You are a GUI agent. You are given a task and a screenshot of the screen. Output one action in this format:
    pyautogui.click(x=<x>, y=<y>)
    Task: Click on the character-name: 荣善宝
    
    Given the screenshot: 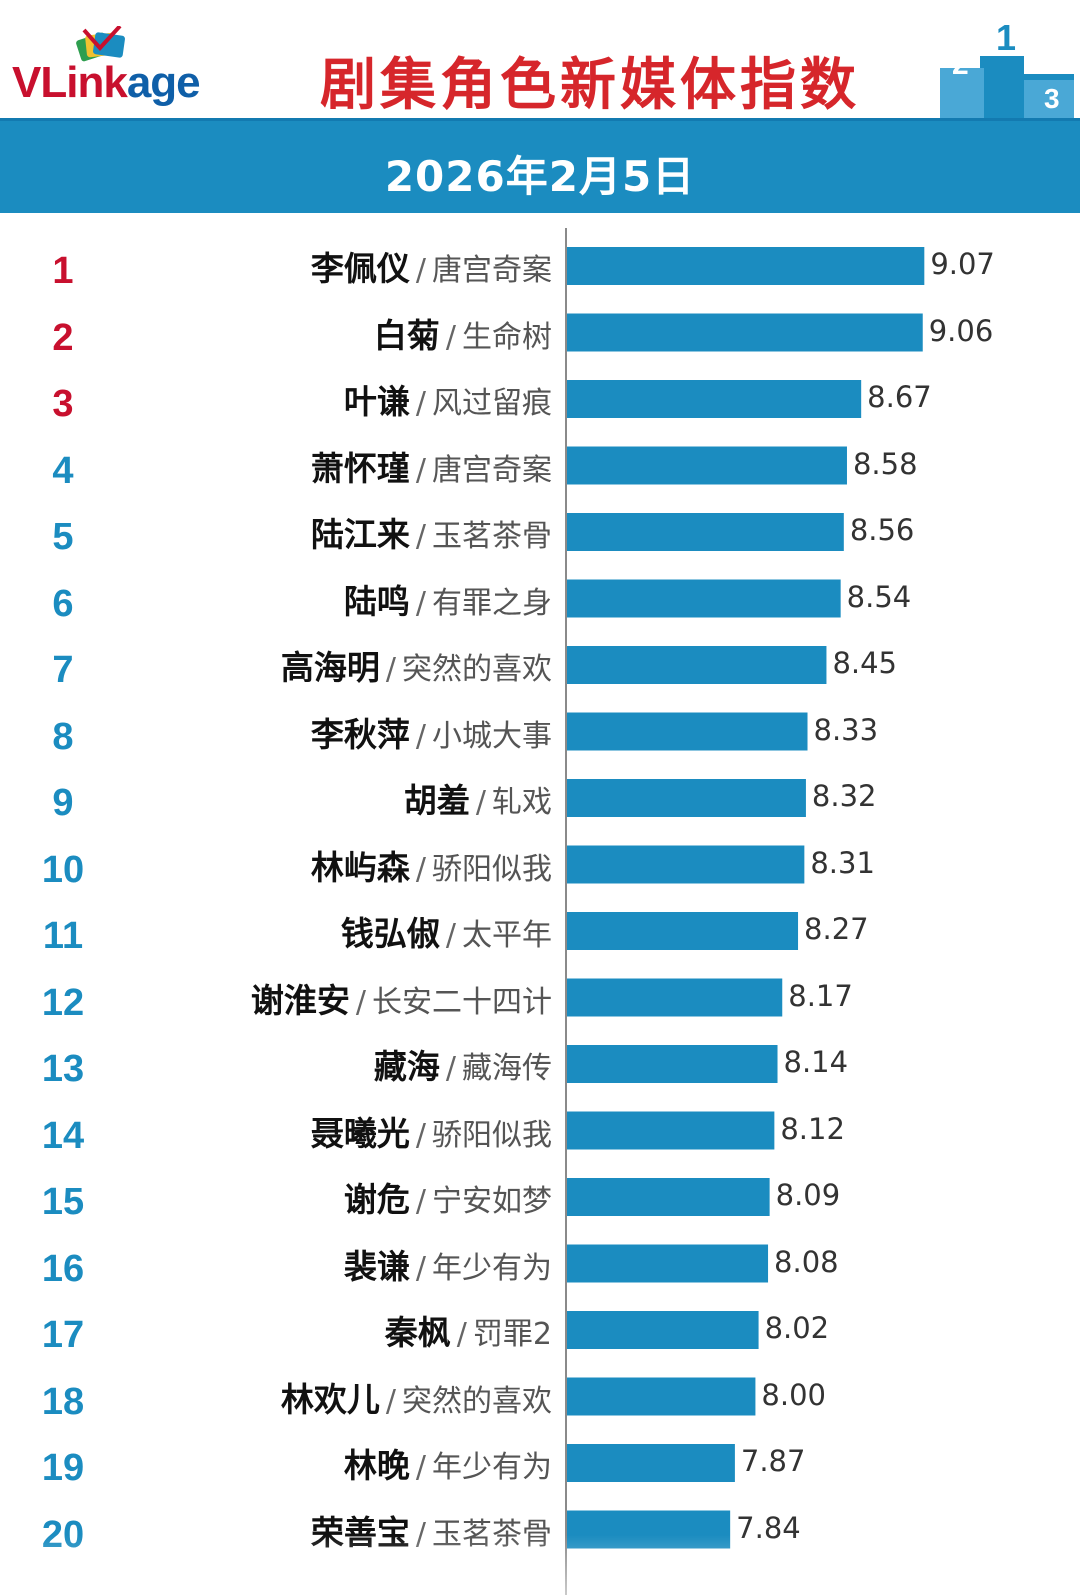 What is the action you would take?
    pyautogui.click(x=360, y=1532)
    